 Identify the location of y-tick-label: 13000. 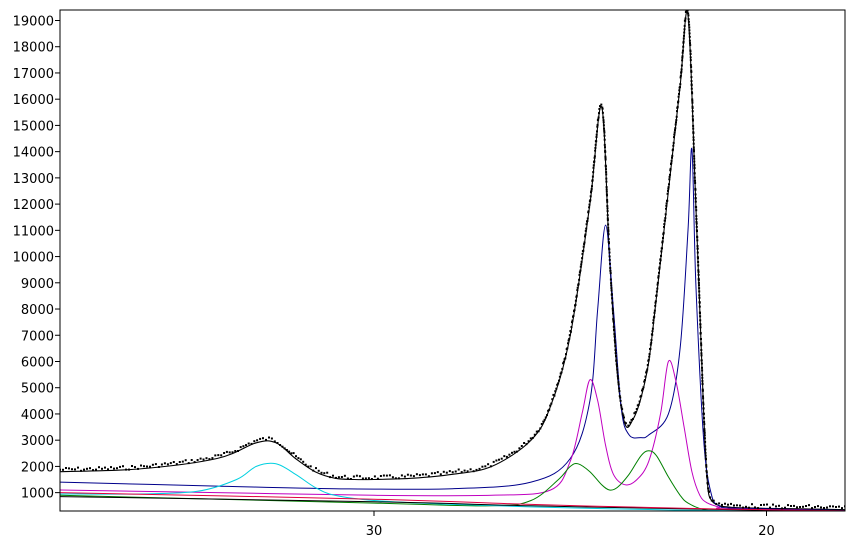
(33, 179).